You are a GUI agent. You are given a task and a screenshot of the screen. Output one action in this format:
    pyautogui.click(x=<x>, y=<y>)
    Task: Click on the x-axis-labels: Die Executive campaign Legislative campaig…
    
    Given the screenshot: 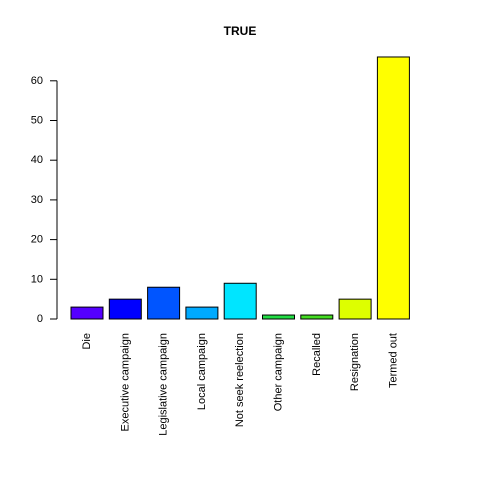 What is the action you would take?
    pyautogui.click(x=240, y=384)
    